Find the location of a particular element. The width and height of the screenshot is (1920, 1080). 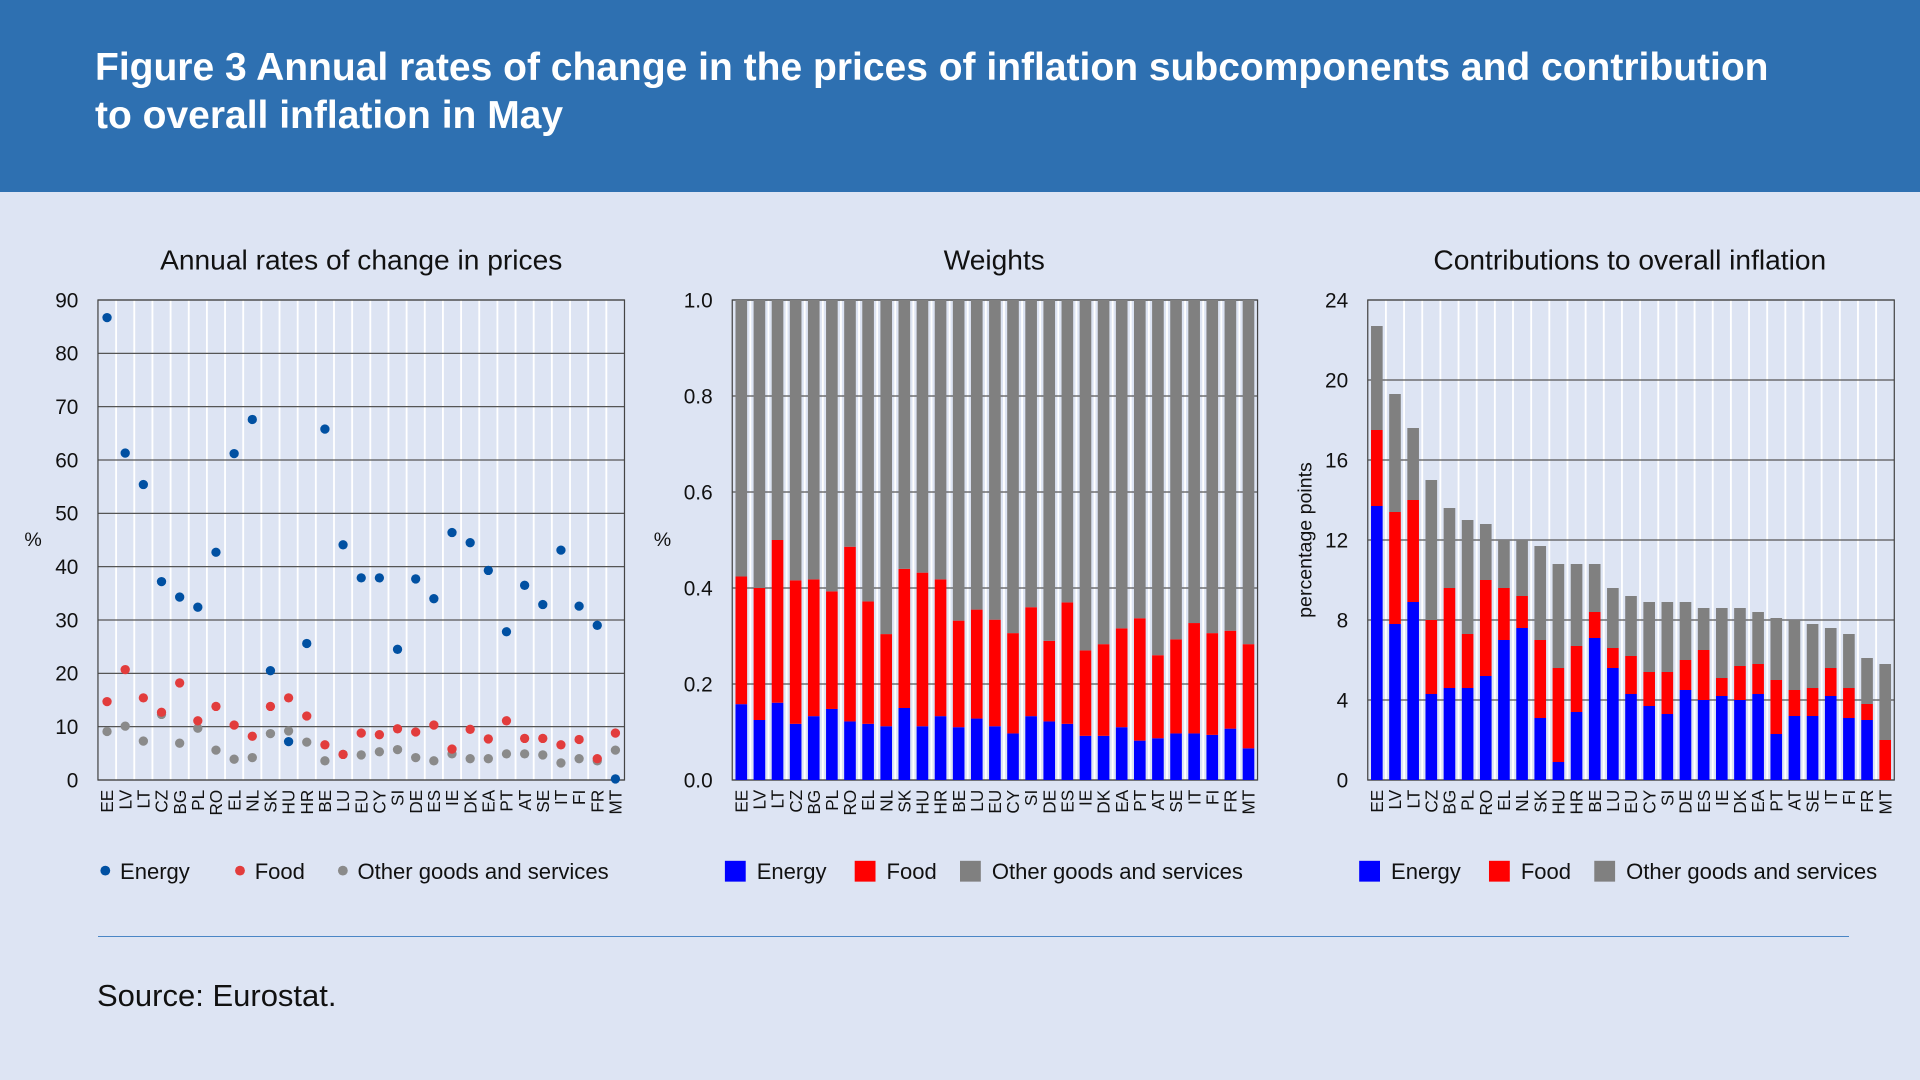

y-tick-label: 50 is located at coordinates (66, 514).